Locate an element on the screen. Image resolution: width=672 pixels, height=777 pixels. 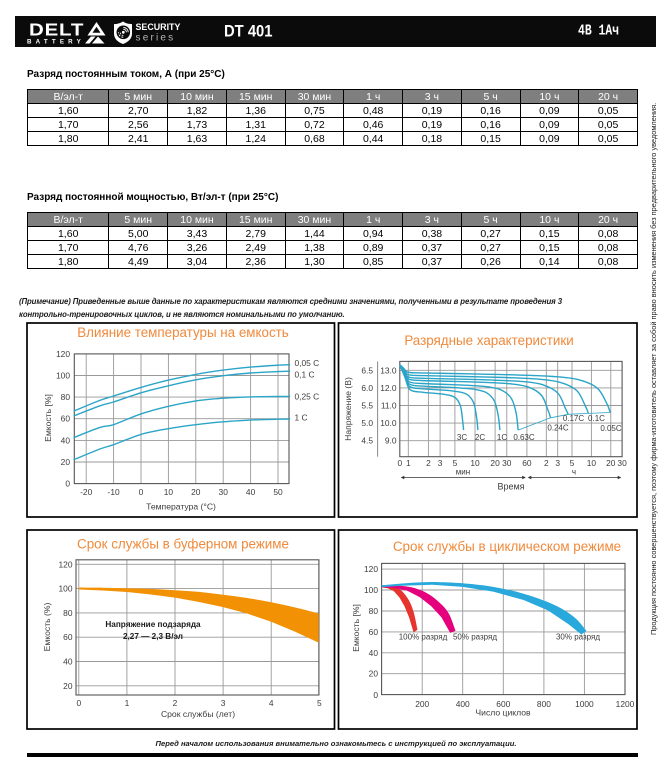
svg-text: 50% разряд is located at coordinates (475, 637).